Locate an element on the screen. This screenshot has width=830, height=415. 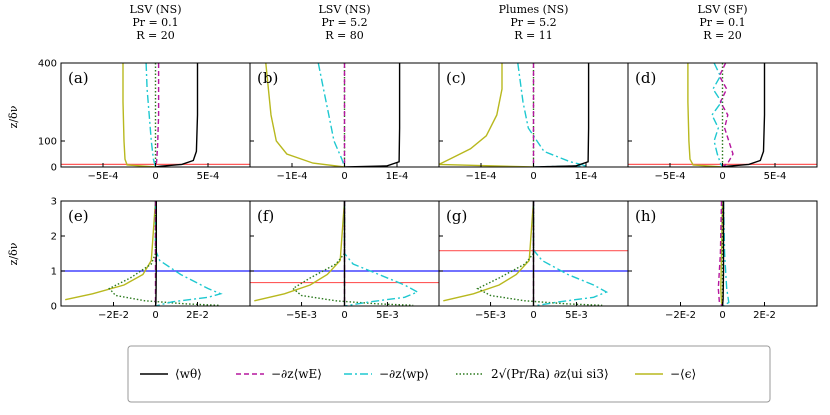
legend-item-wt: ⟨wθ⟩ is located at coordinates (171, 374).